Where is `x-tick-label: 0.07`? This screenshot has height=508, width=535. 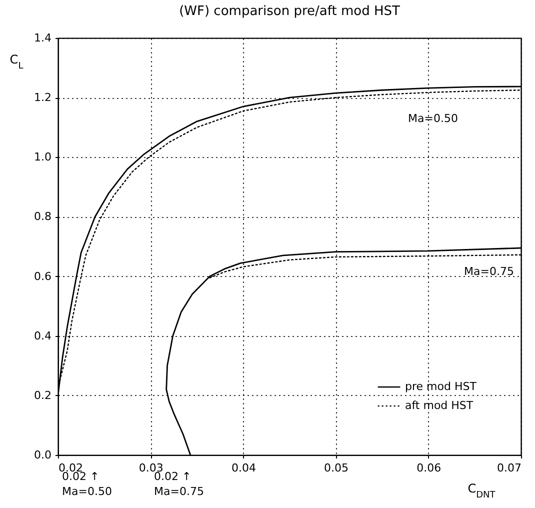
x-tick-label: 0.07 is located at coordinates (509, 468).